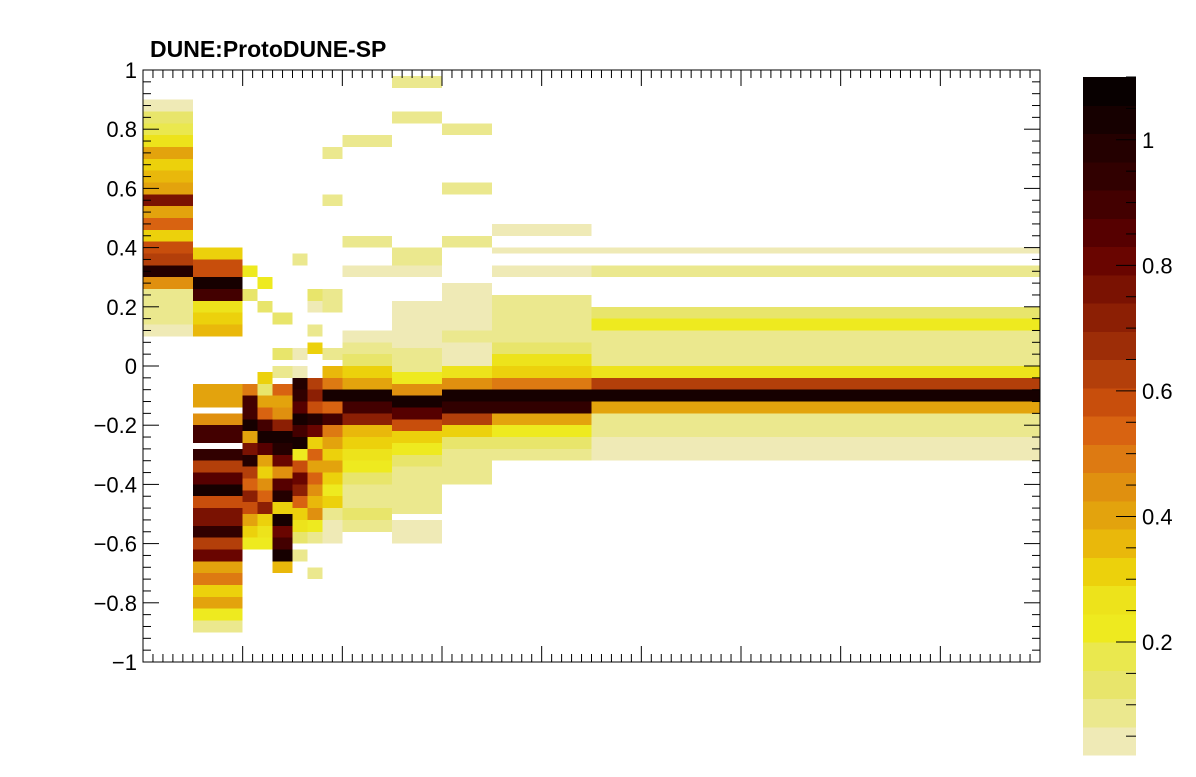 The image size is (1196, 777). Describe the element at coordinates (1157, 391) in the screenshot. I see `colorbar-tick-label: 0.6` at that location.